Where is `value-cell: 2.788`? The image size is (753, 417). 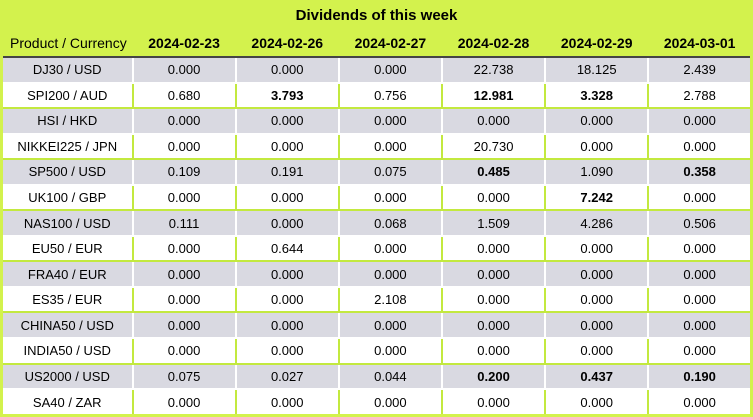 value-cell: 2.788 is located at coordinates (700, 95).